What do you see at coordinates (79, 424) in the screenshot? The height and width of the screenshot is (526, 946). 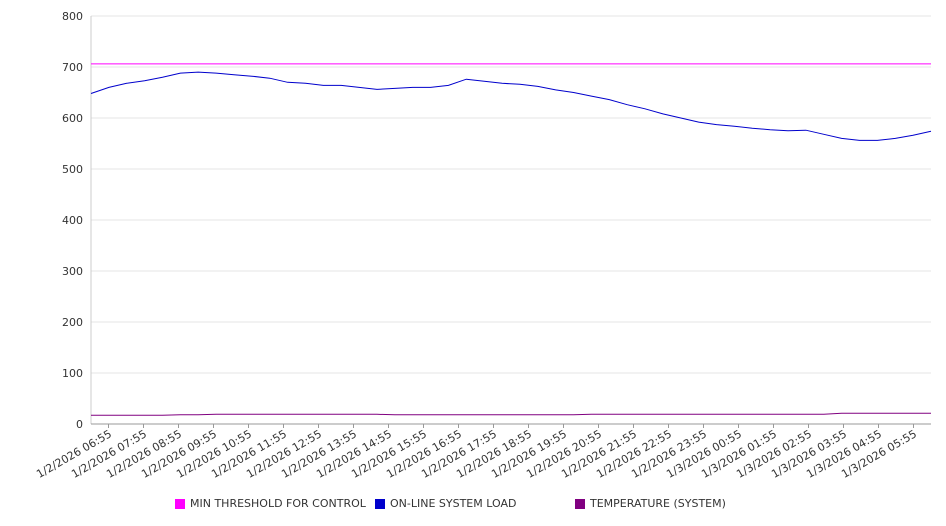 I see `y-tick-label: 0` at bounding box center [79, 424].